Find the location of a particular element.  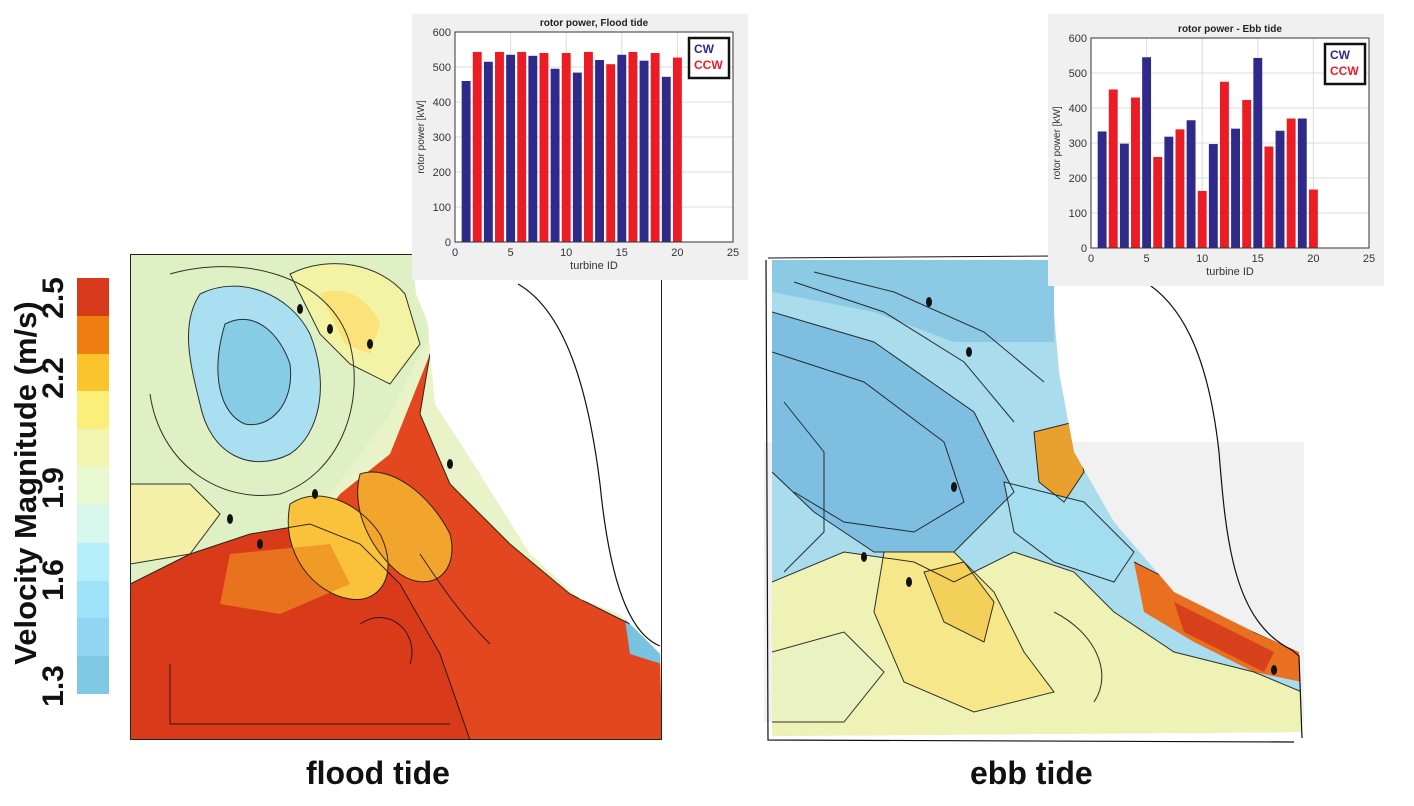

chart-title: rotor power - Ebb tide is located at coordinates (1230, 29).